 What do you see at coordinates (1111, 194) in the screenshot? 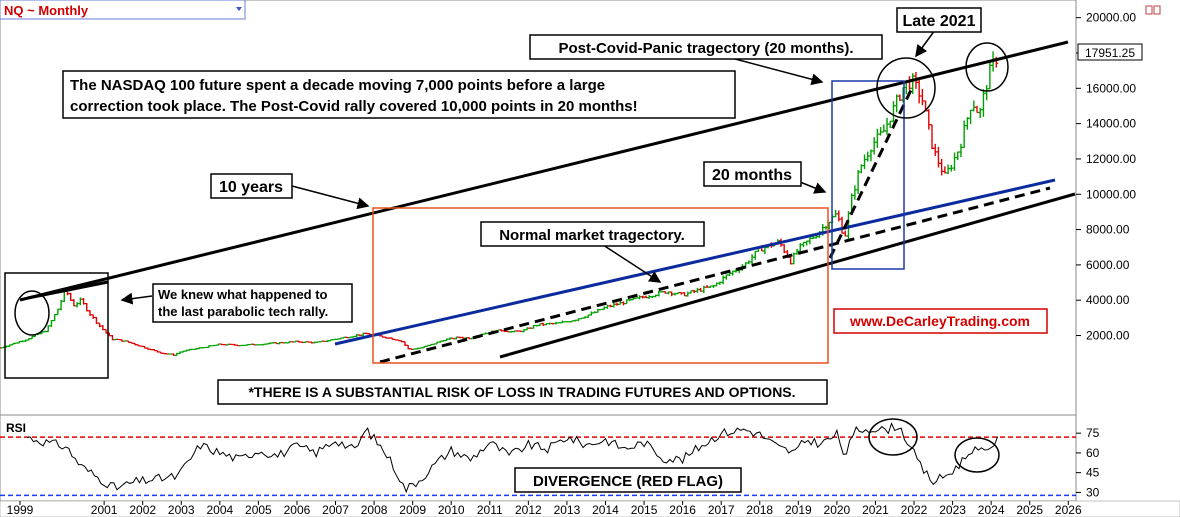
I see `price-tick-label: 10000.00` at bounding box center [1111, 194].